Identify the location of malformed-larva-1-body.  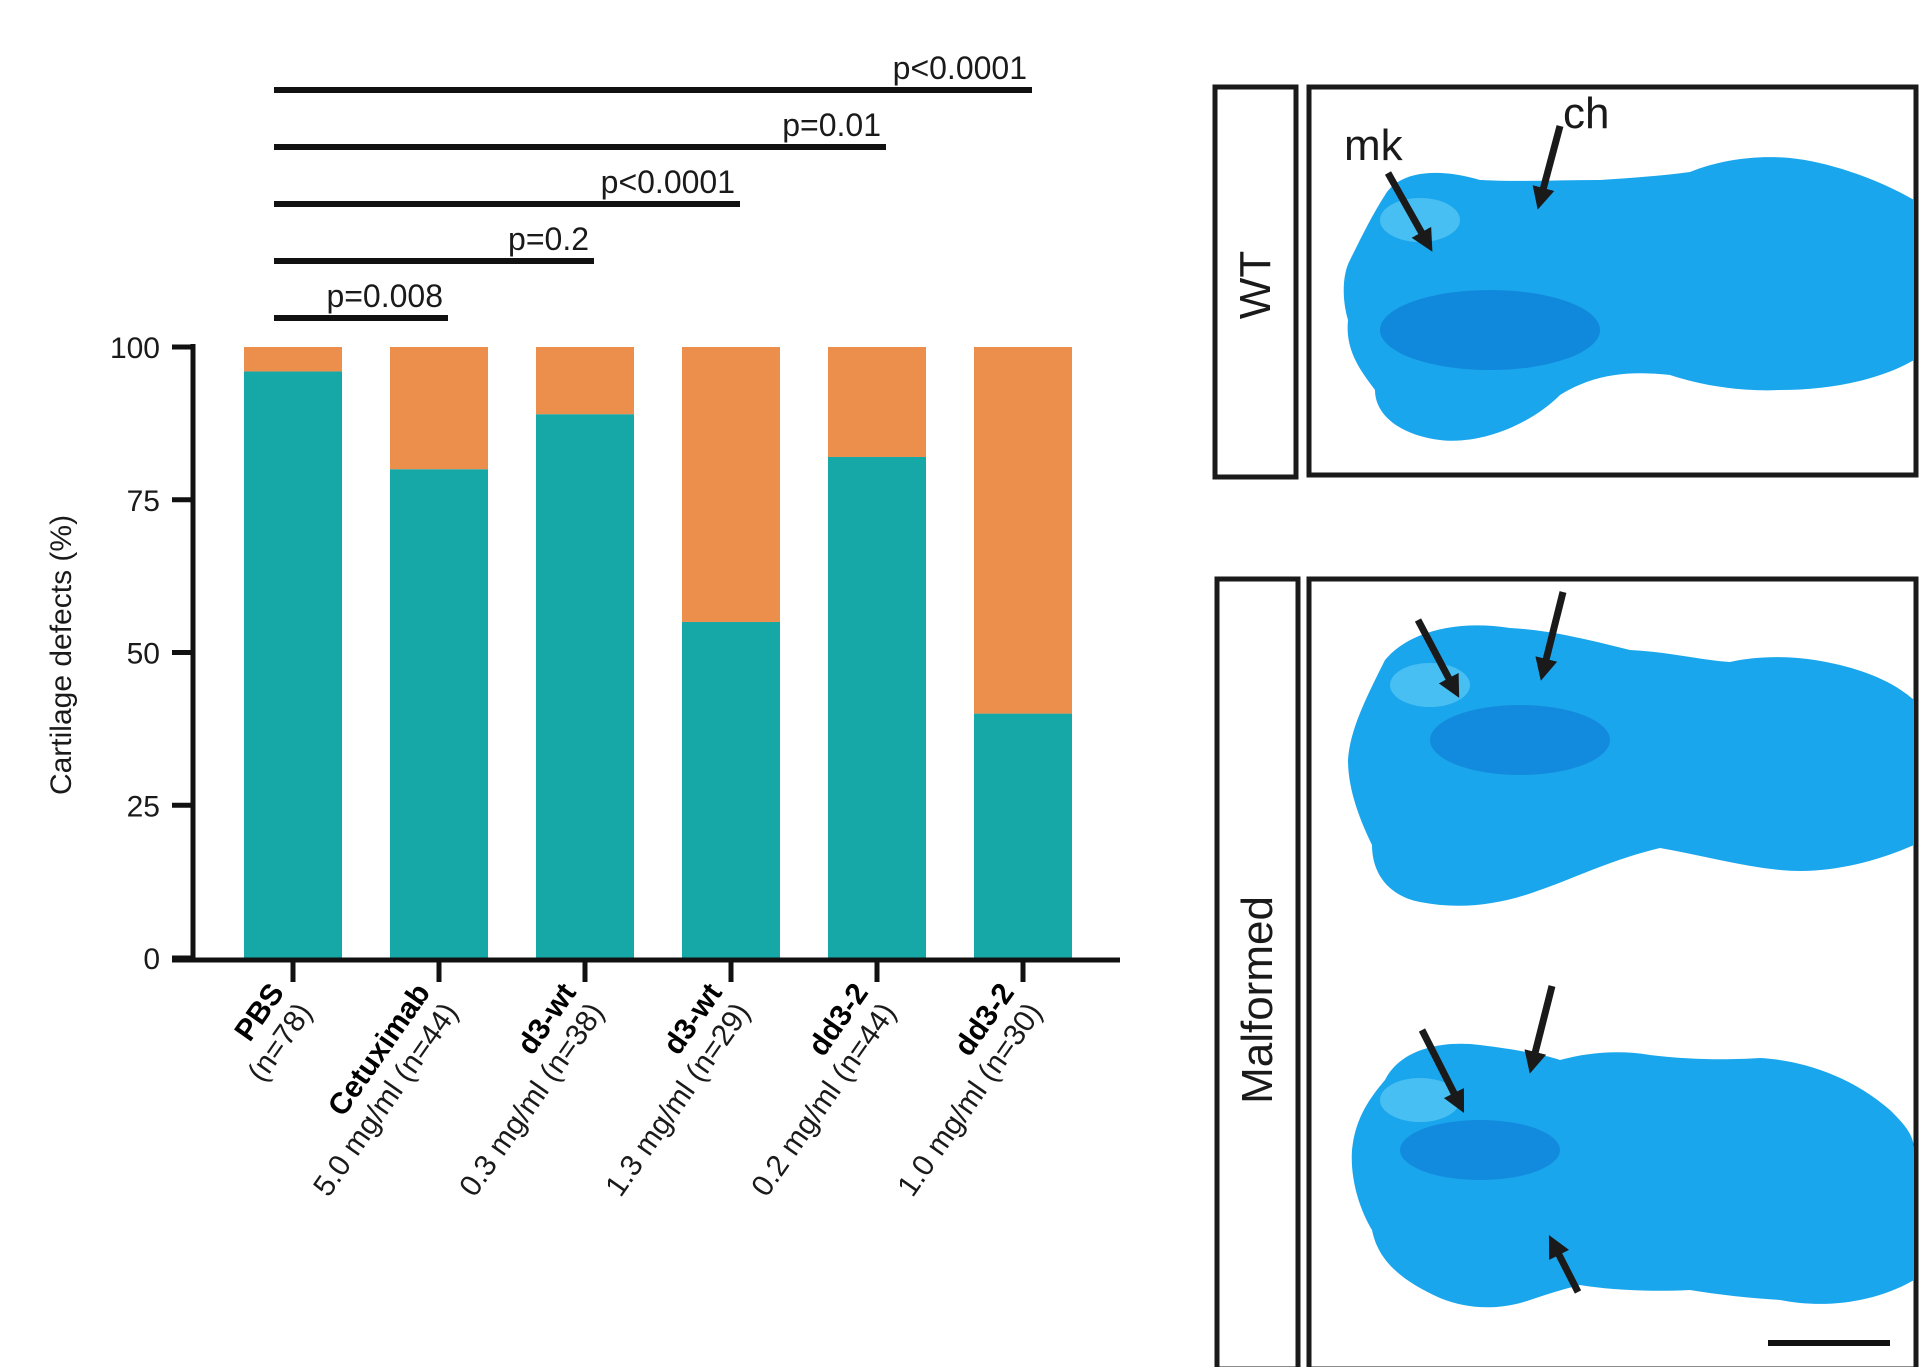
(1631, 765).